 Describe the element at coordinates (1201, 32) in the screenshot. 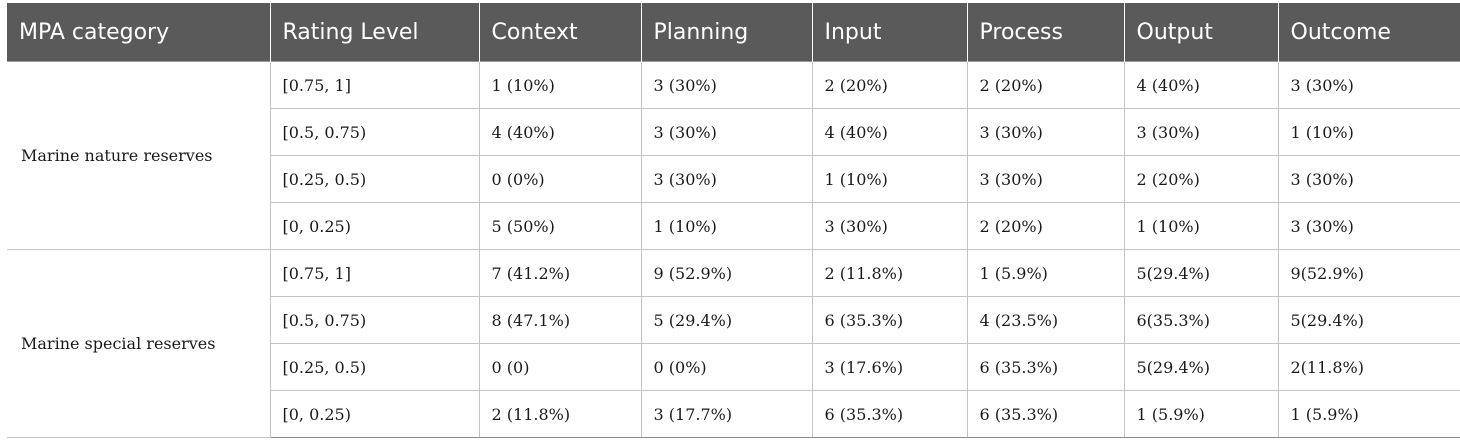

I see `header-output: Output` at that location.